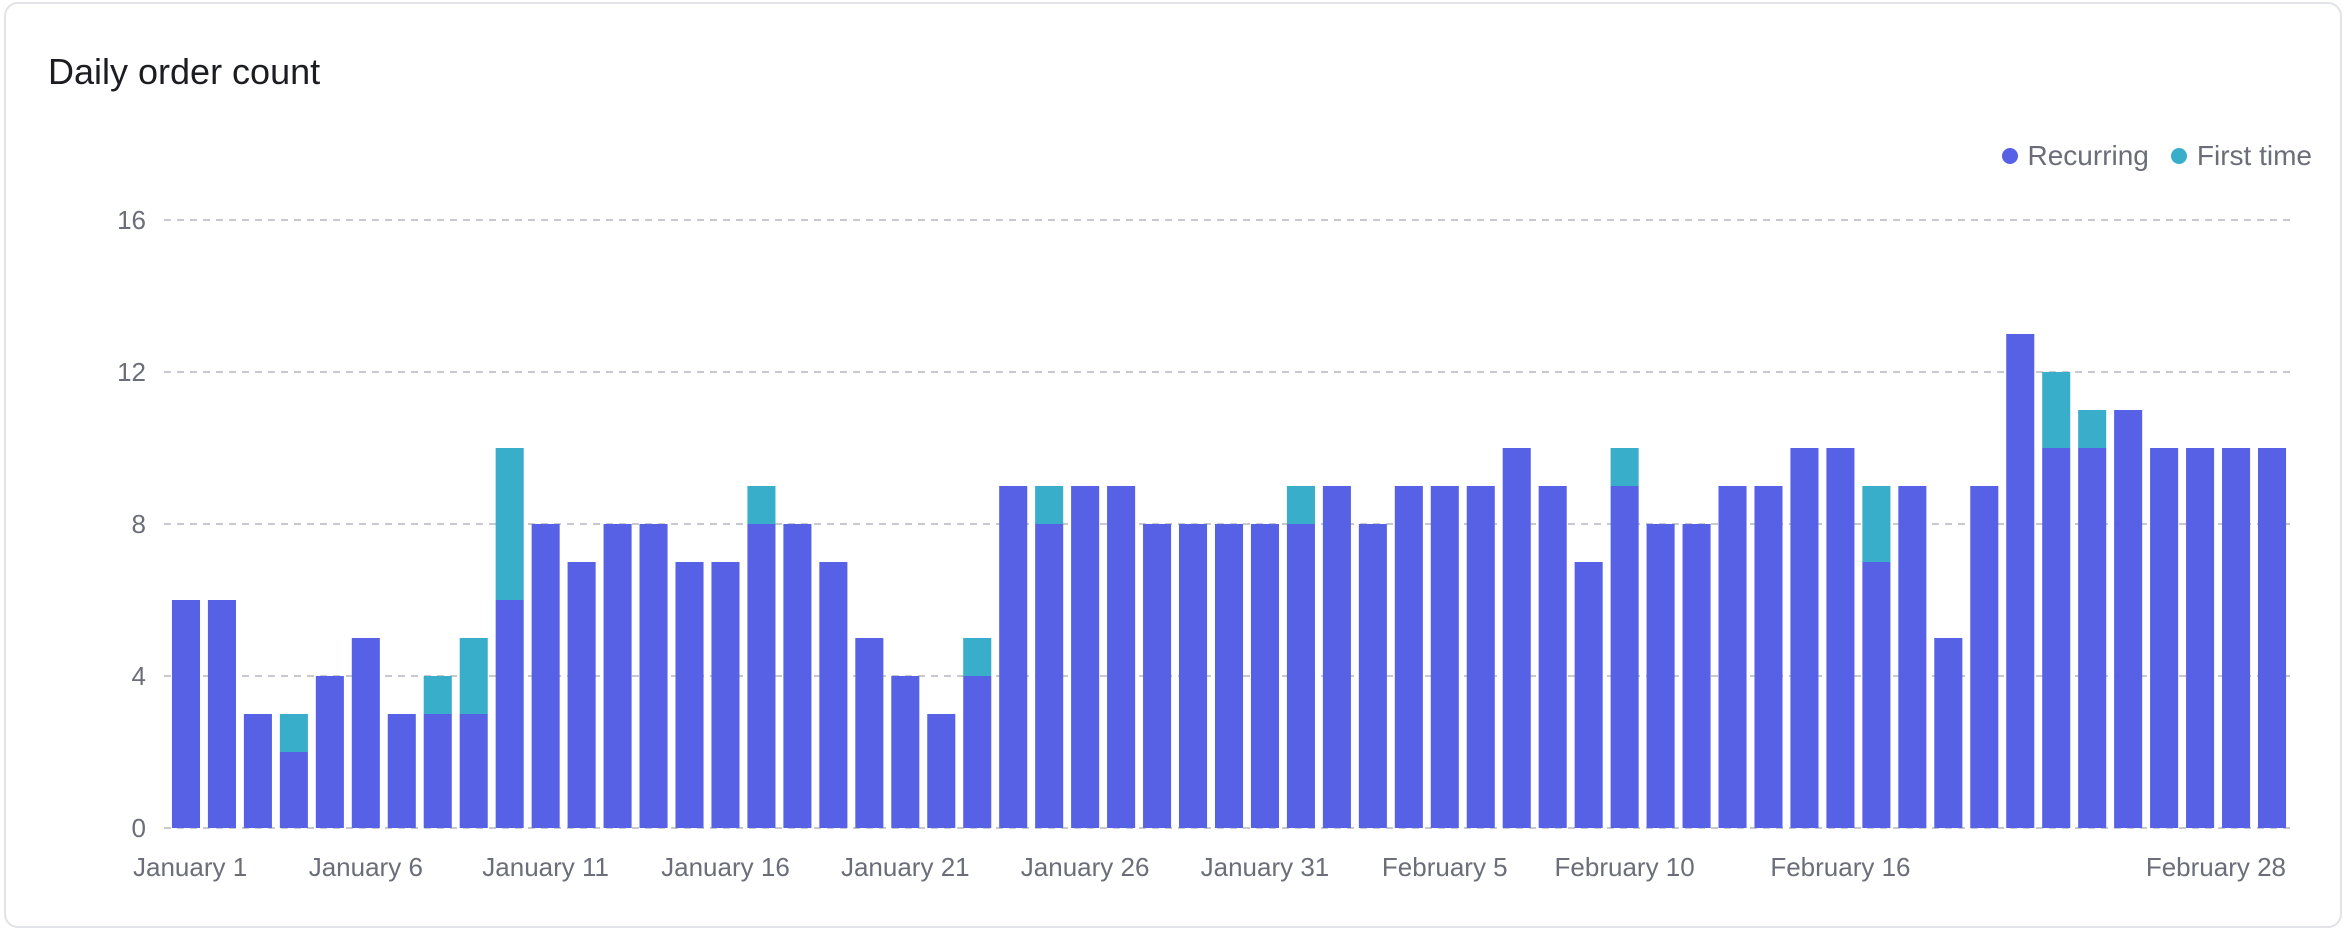 This screenshot has width=2350, height=936. I want to click on legend-item-first-time: First time, so click(2241, 156).